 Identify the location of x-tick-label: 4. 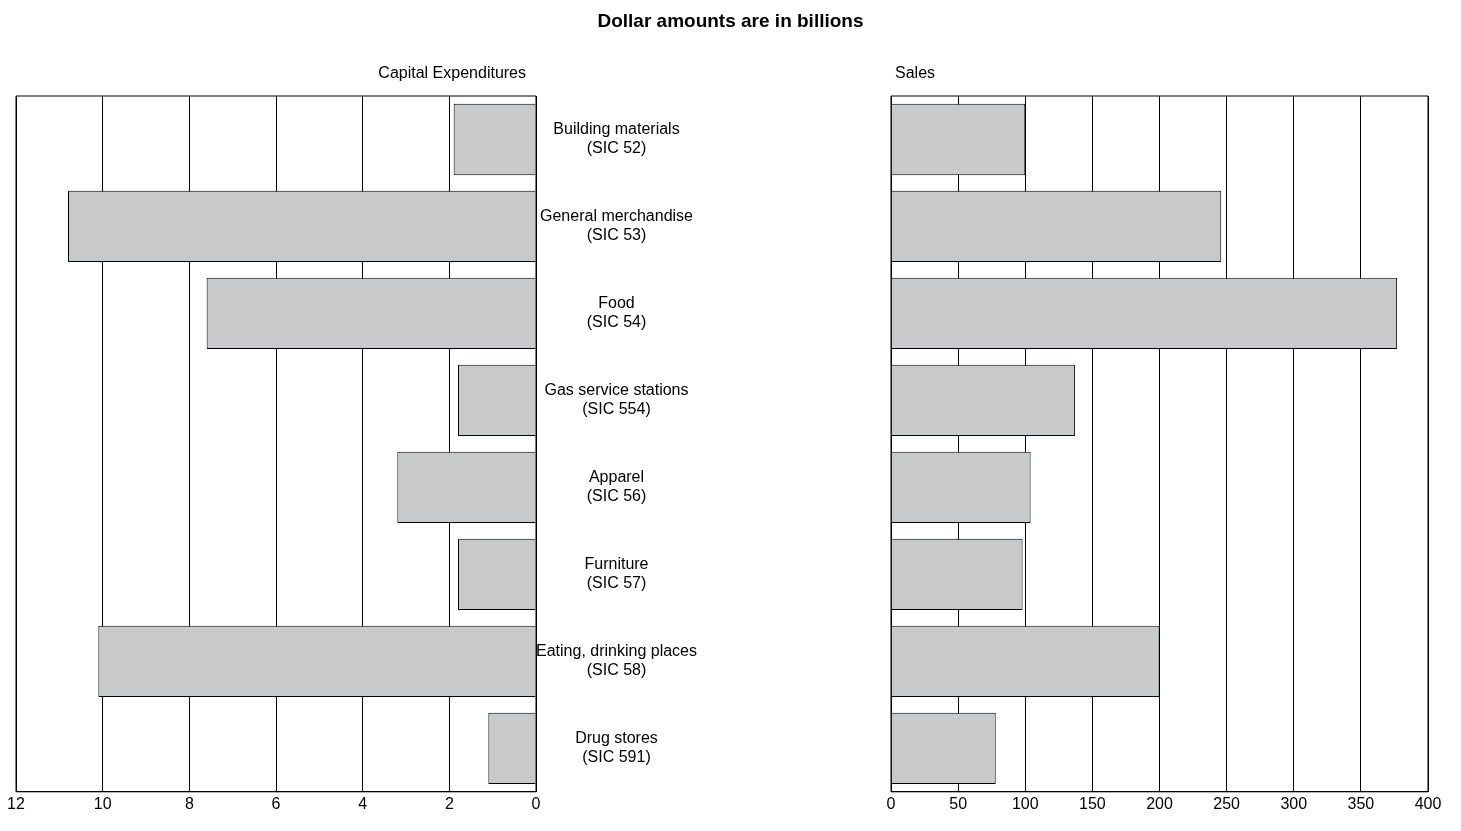
(363, 803).